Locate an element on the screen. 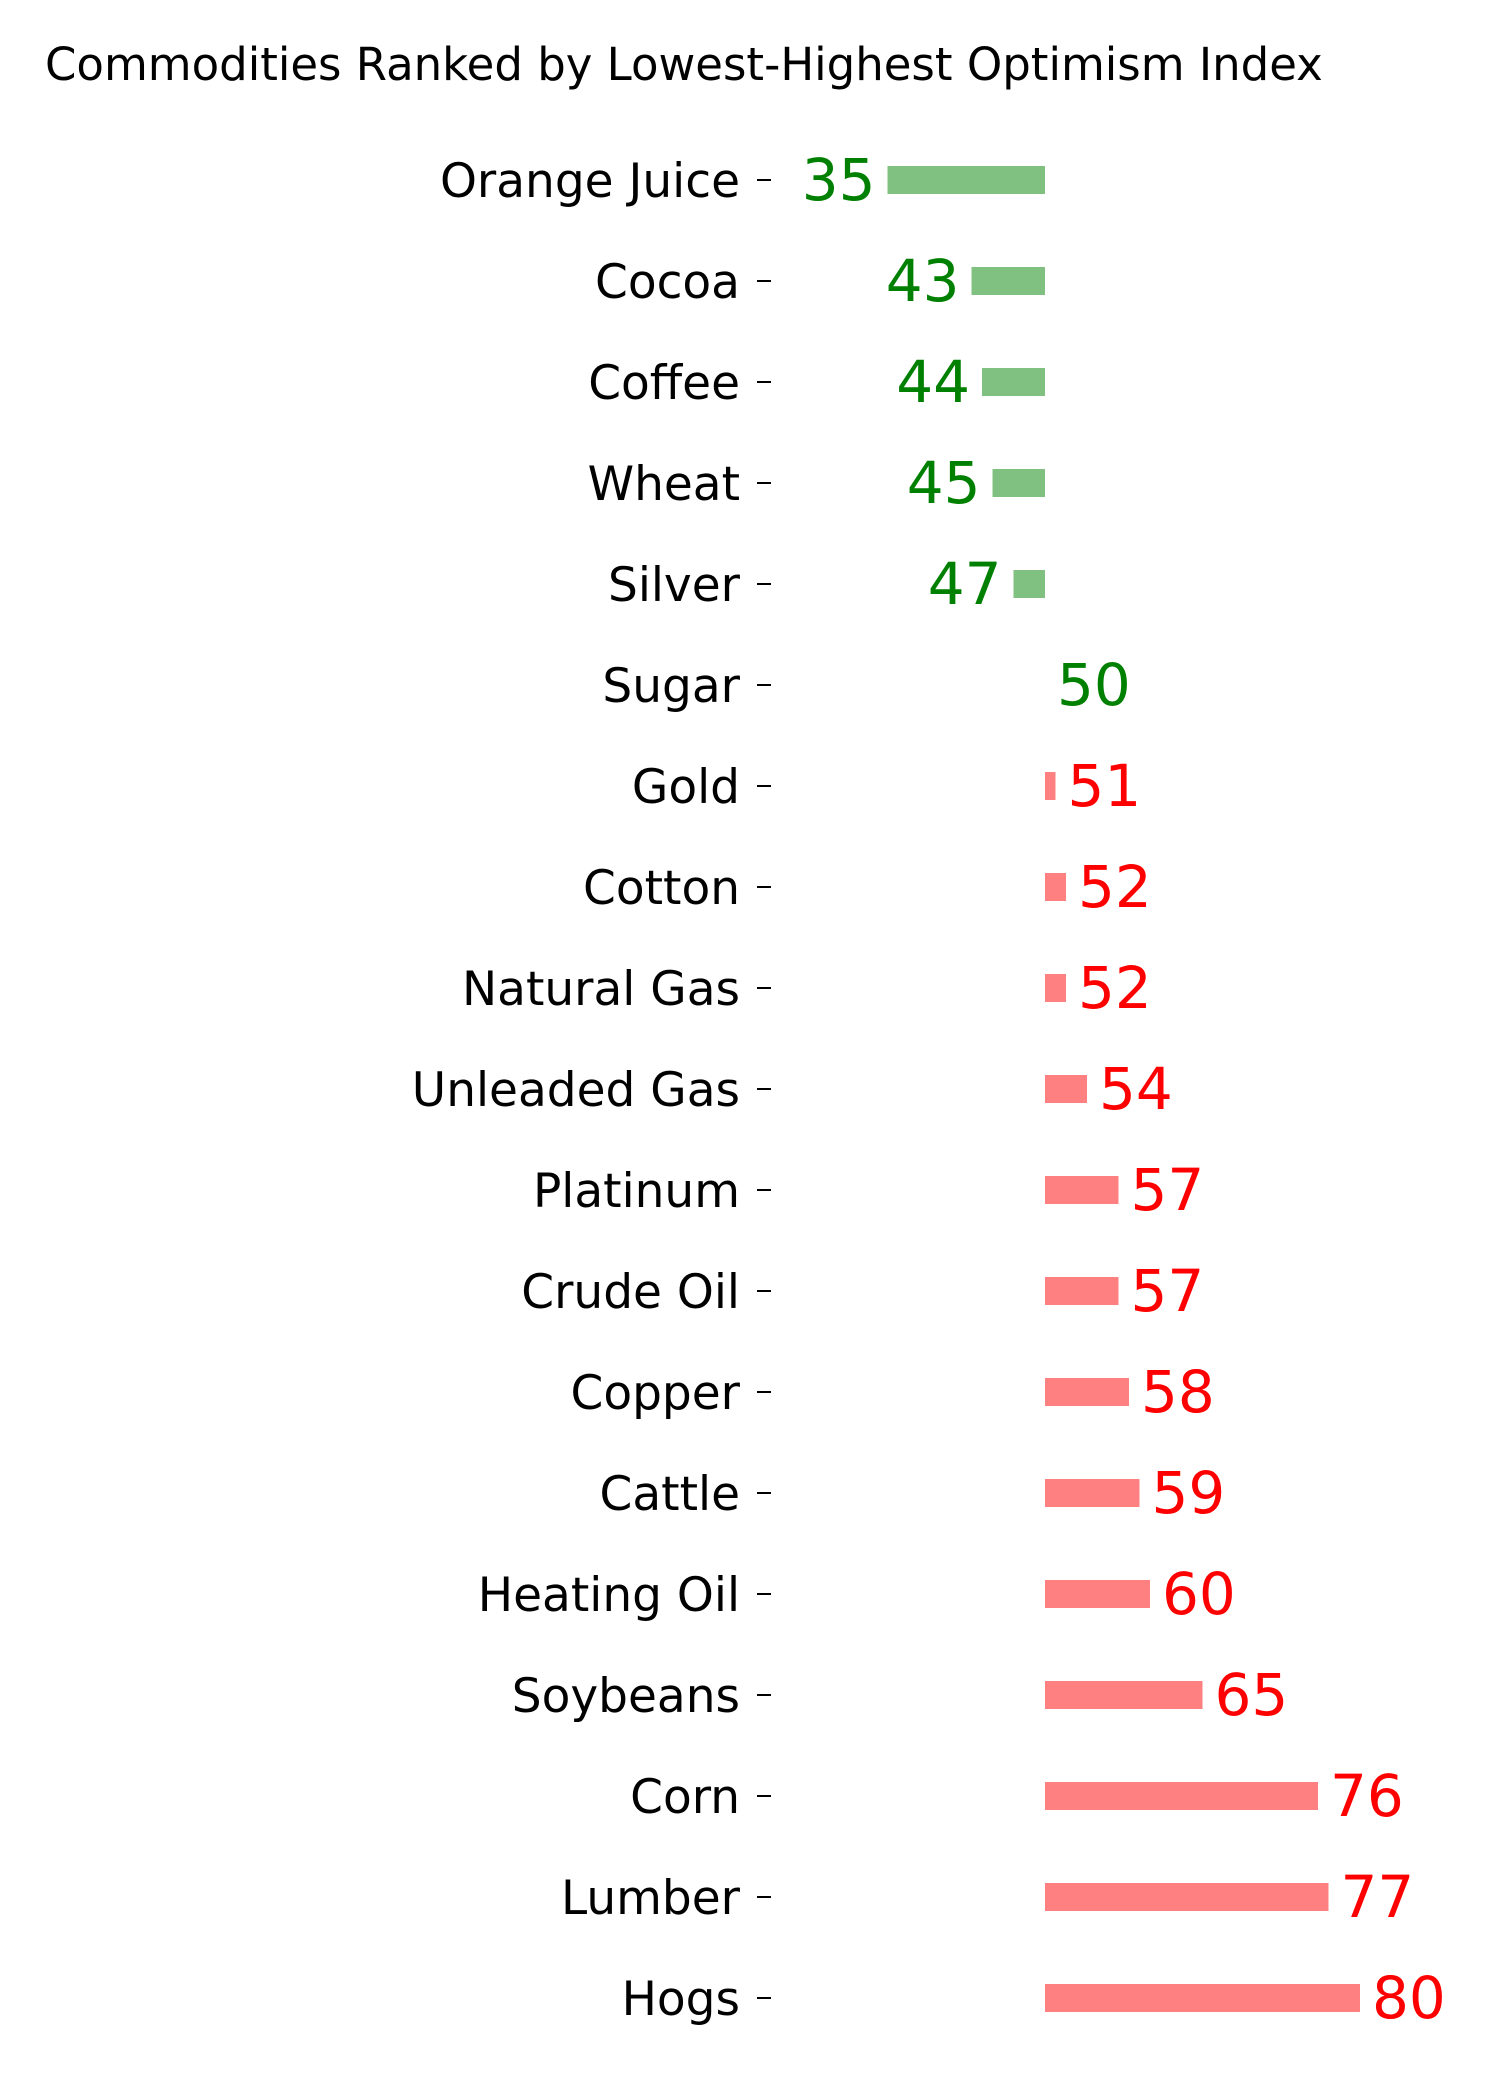  category-label: Crude Oil is located at coordinates (630, 1292).